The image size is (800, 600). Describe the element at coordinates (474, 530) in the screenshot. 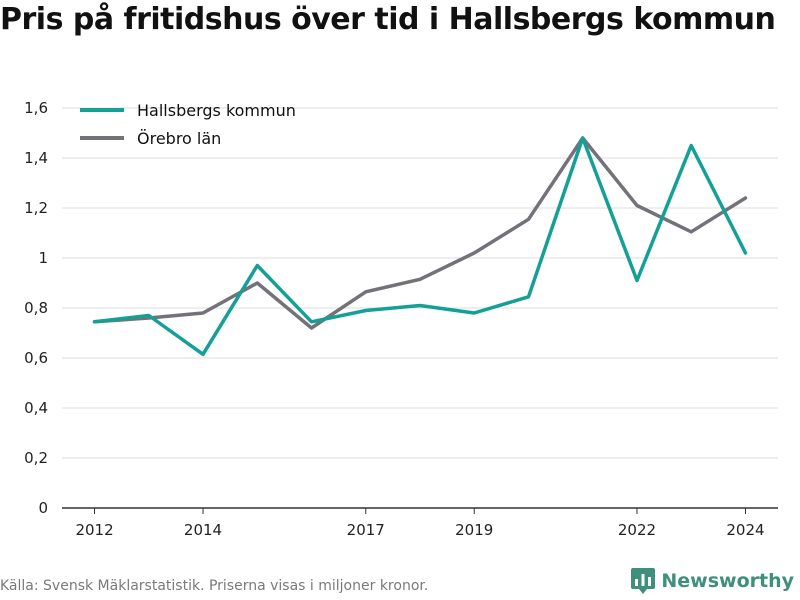

I see `x-tick-label: 2019` at that location.